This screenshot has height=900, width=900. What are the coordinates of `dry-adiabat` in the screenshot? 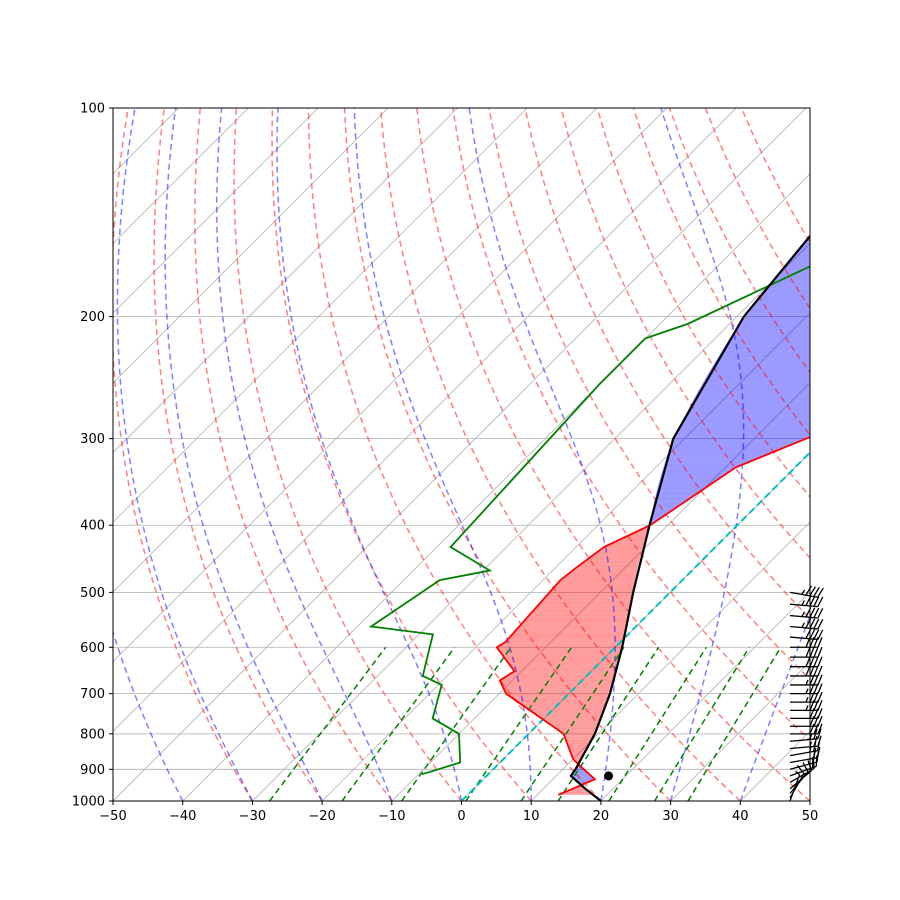 It's located at (238, 454).